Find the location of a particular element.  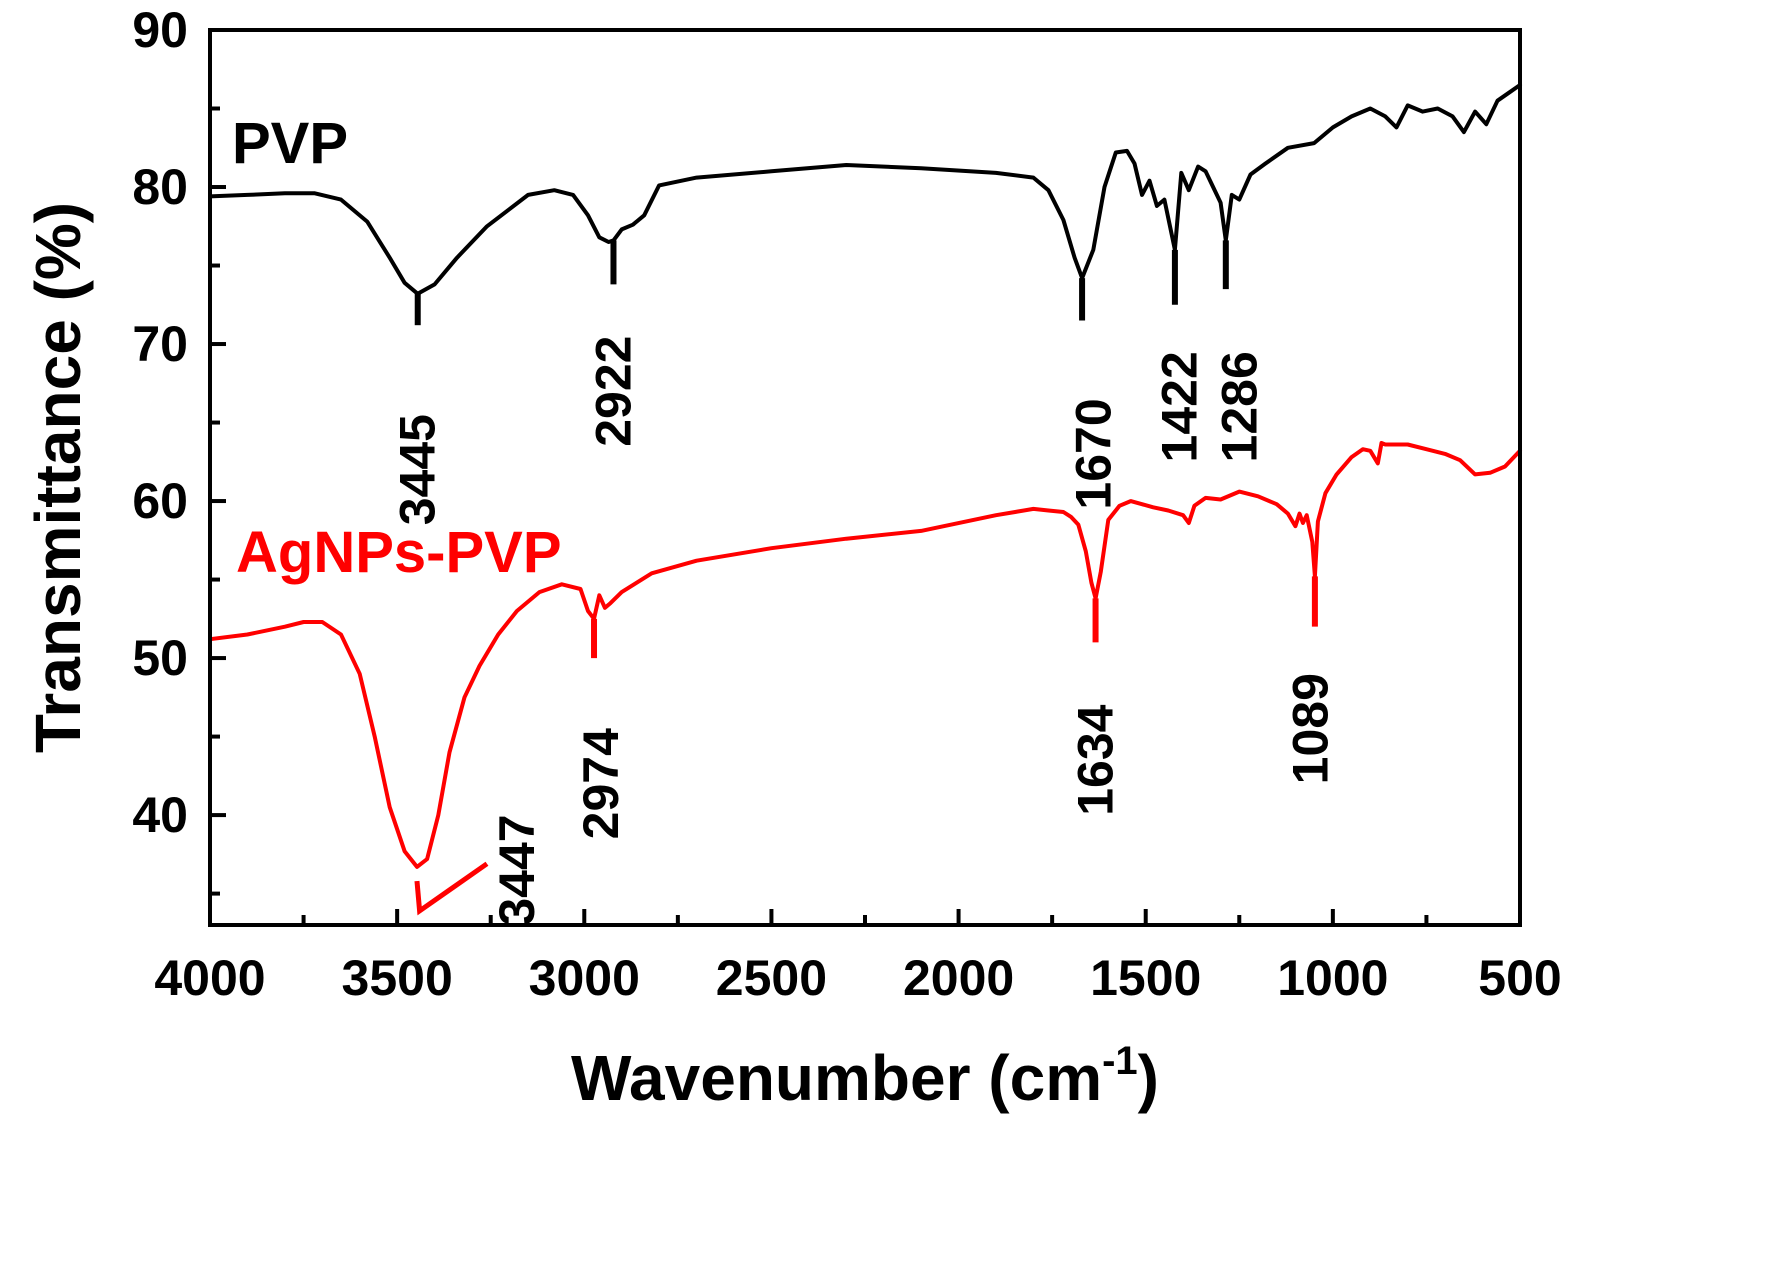

x-axis-title-main: Wavenumber (cm is located at coordinates (836, 1078).